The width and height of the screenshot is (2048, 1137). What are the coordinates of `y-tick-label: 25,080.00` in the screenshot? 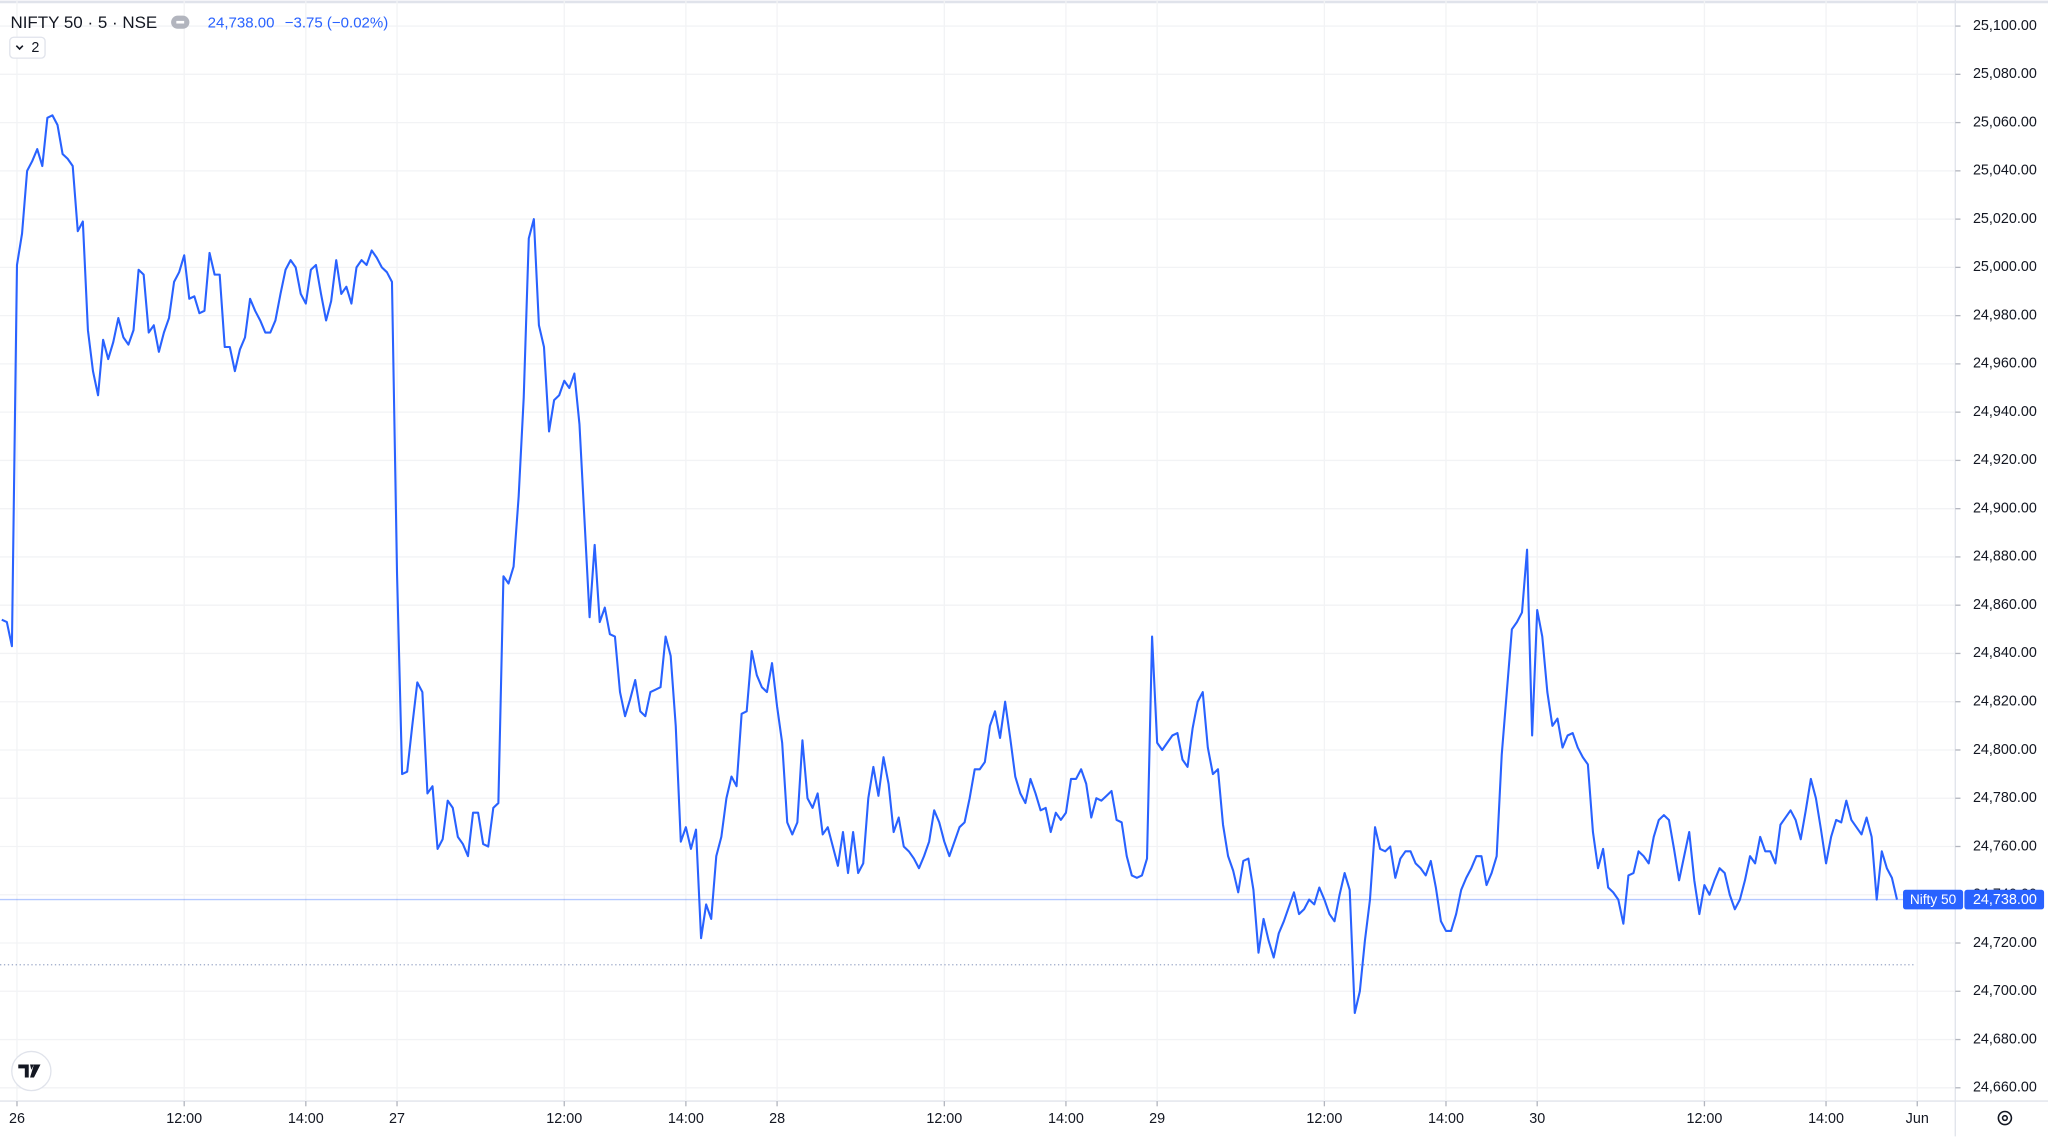 It's located at (2005, 74).